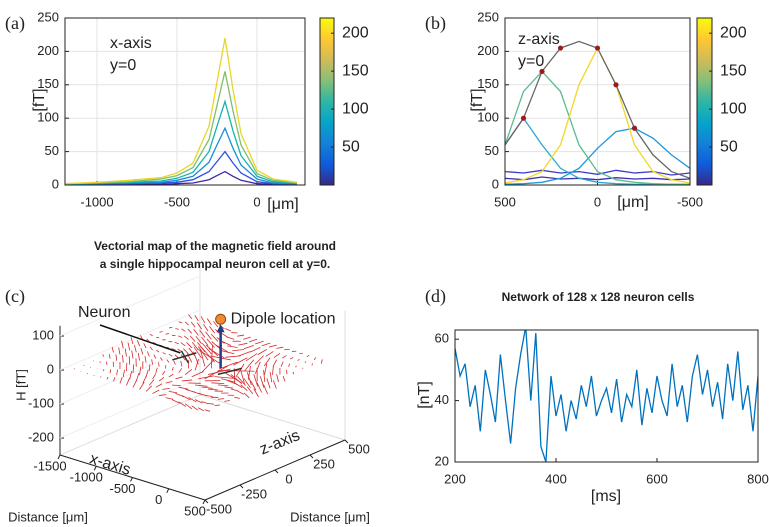 Image resolution: width=769 pixels, height=527 pixels. Describe the element at coordinates (158, 499) in the screenshot. I see `x-tick-label: 0` at that location.